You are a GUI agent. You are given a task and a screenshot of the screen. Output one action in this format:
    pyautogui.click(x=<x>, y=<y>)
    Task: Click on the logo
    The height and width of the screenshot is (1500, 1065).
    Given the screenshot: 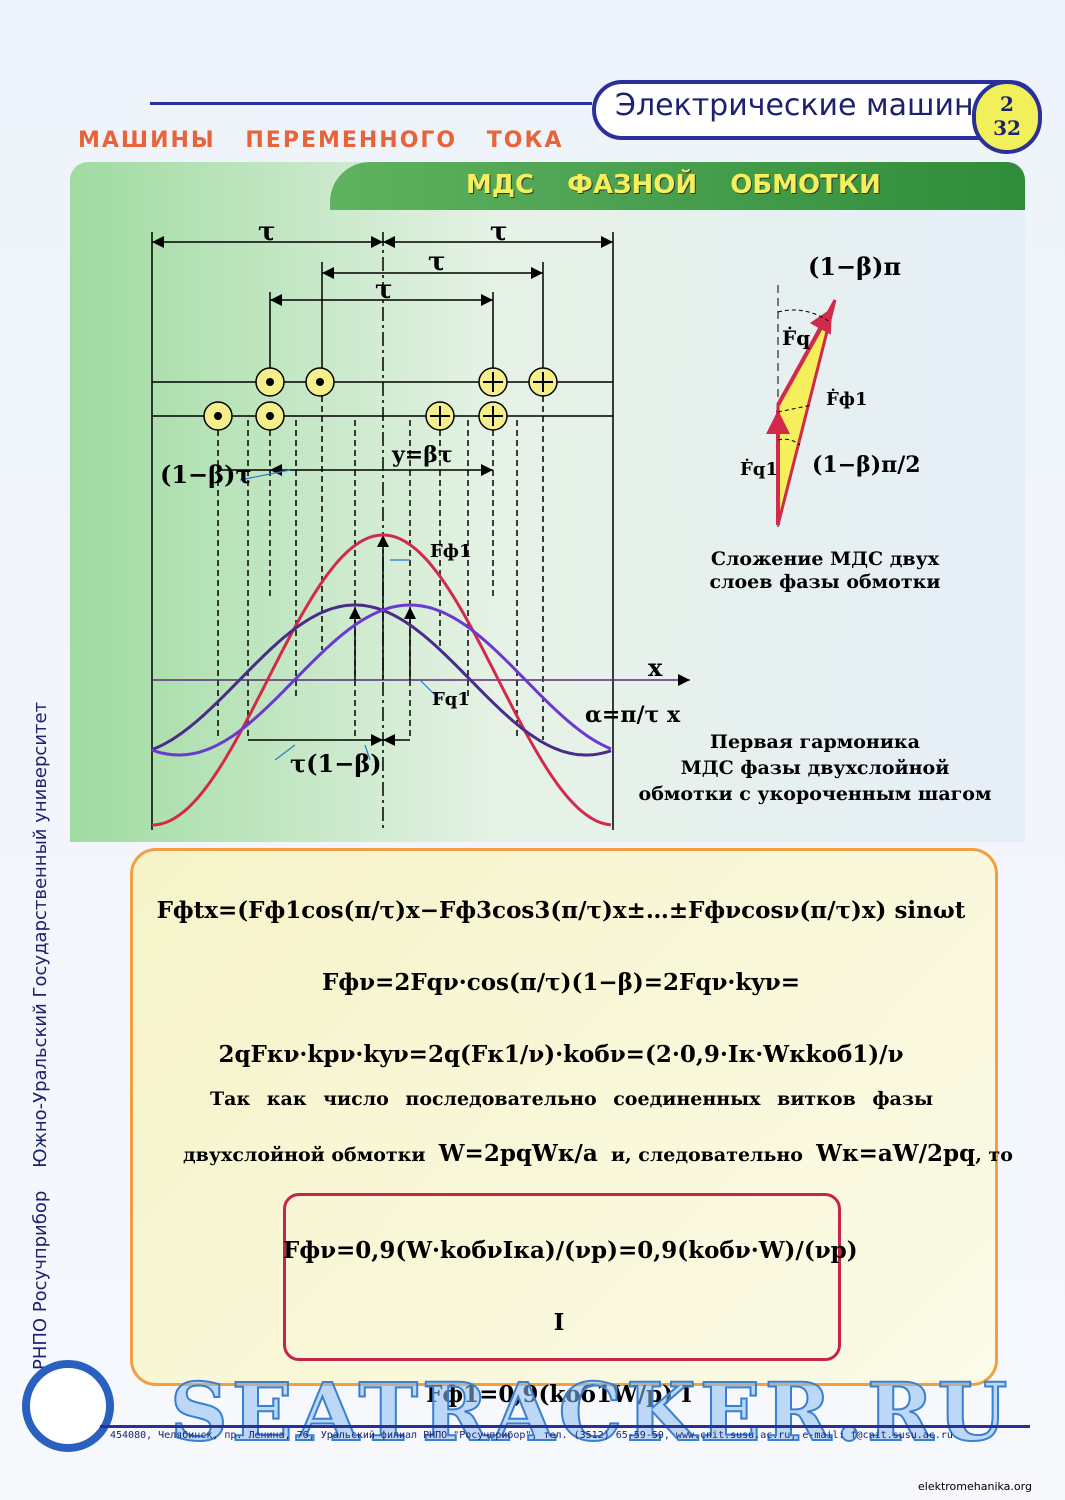 What is the action you would take?
    pyautogui.click(x=68, y=1406)
    